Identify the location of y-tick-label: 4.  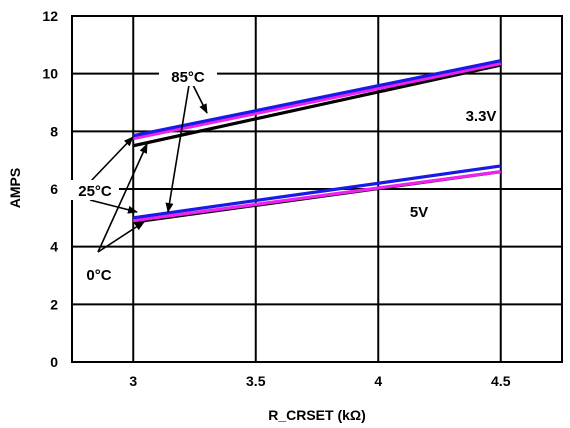
(54, 247).